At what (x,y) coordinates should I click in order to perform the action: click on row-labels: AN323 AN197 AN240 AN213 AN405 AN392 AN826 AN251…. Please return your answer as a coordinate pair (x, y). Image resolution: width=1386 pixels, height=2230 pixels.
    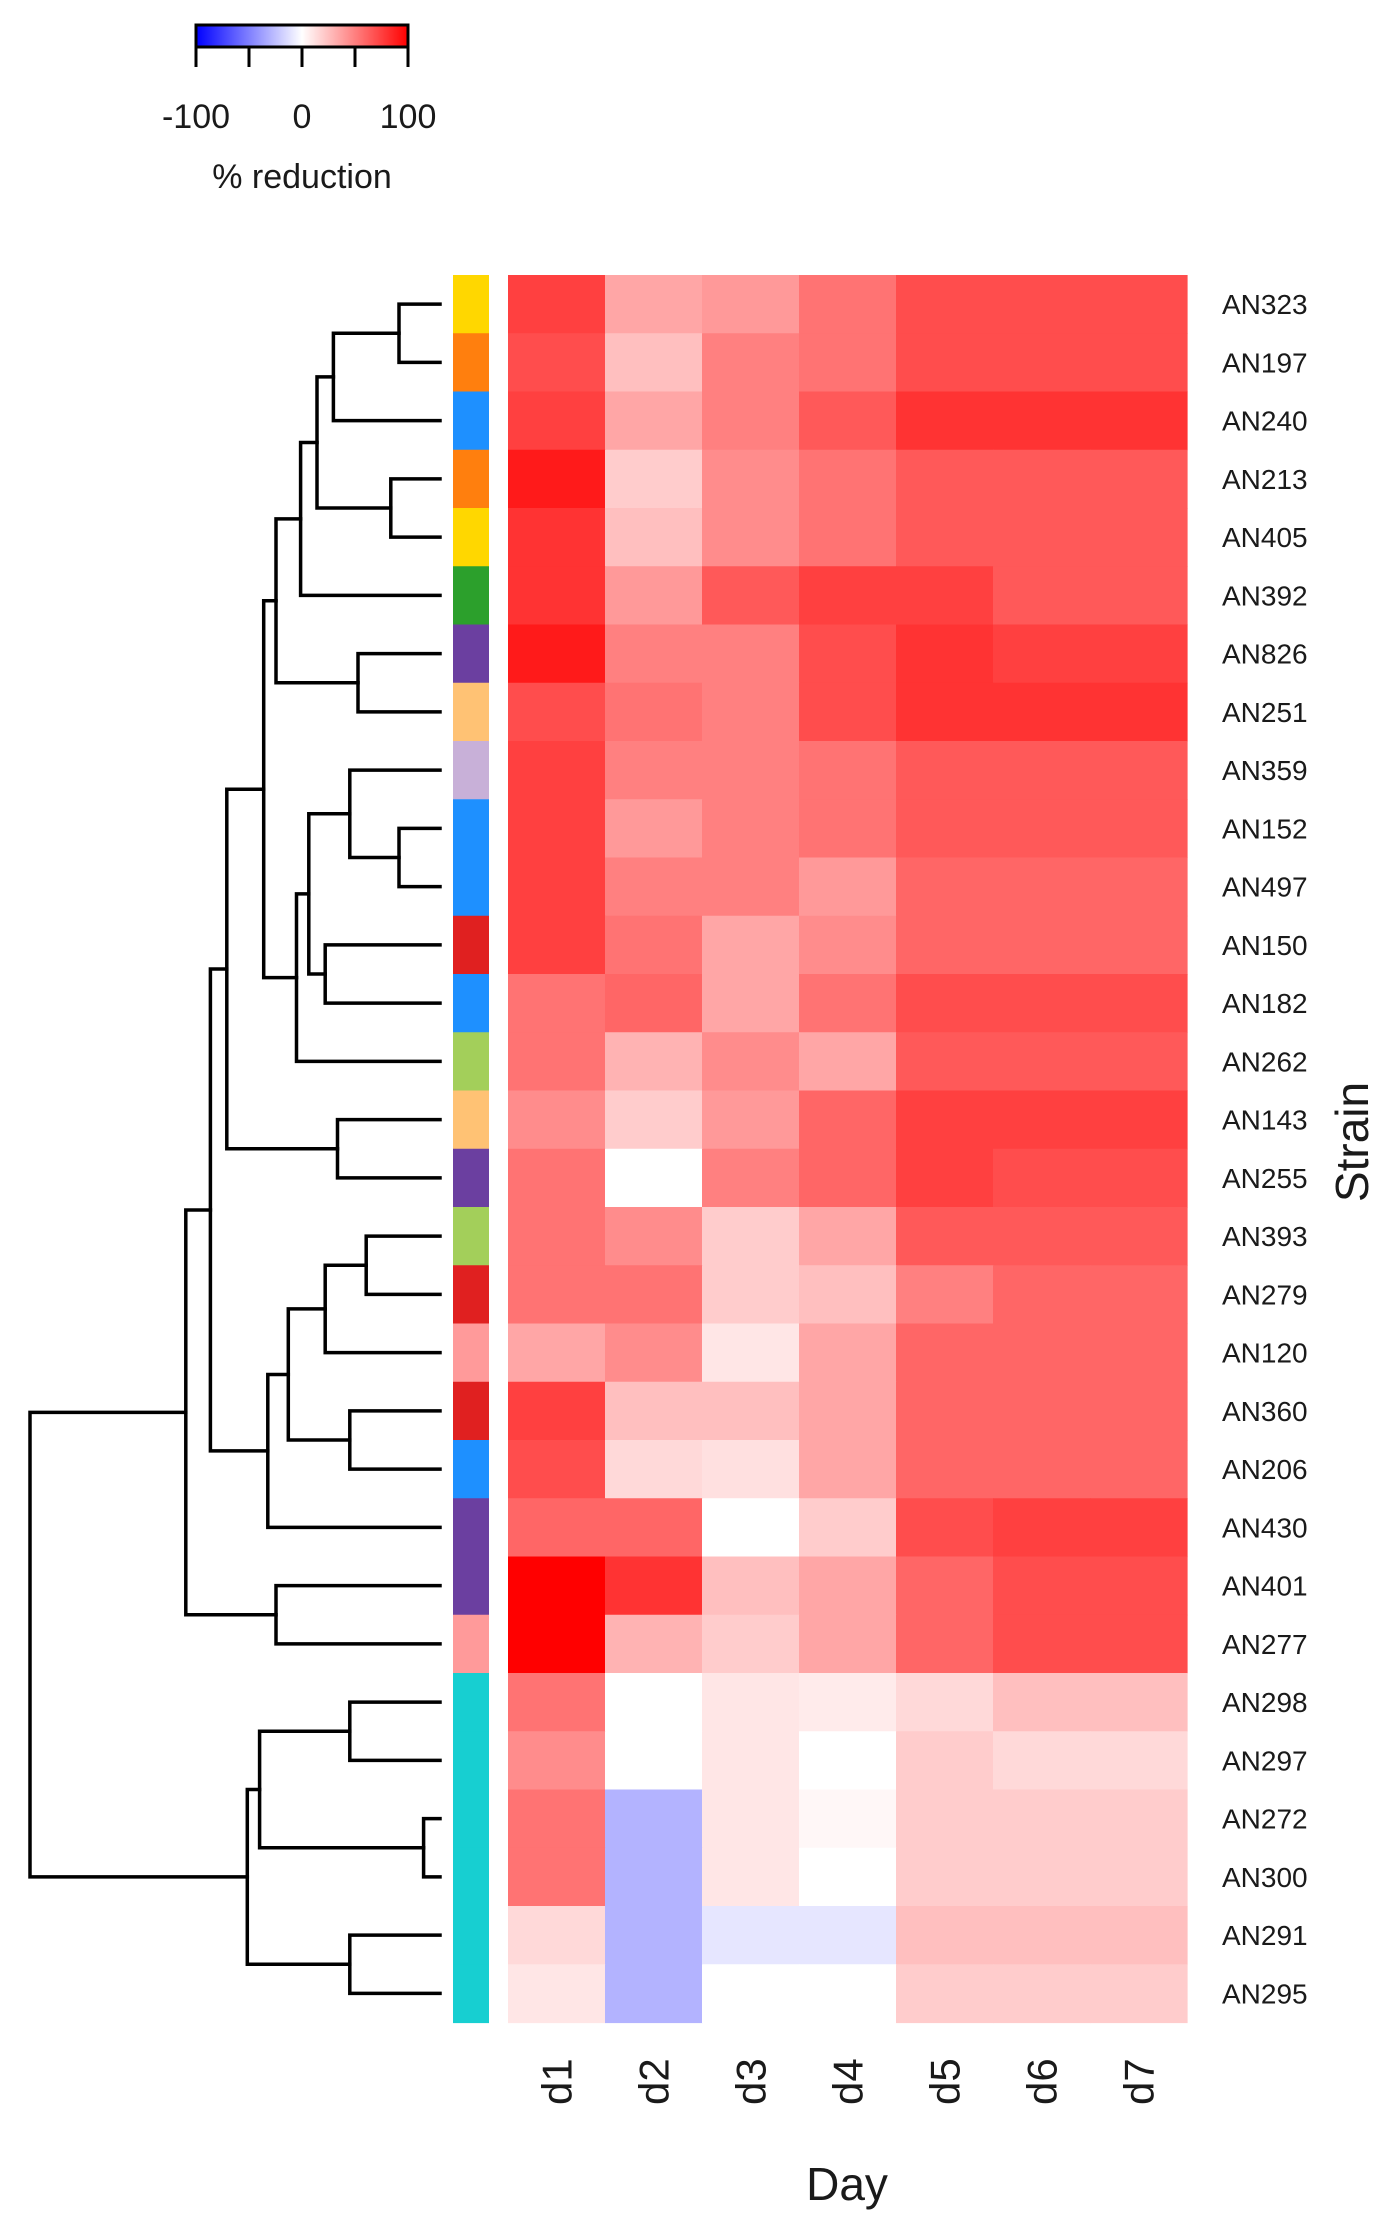
    Looking at the image, I should click on (1265, 1149).